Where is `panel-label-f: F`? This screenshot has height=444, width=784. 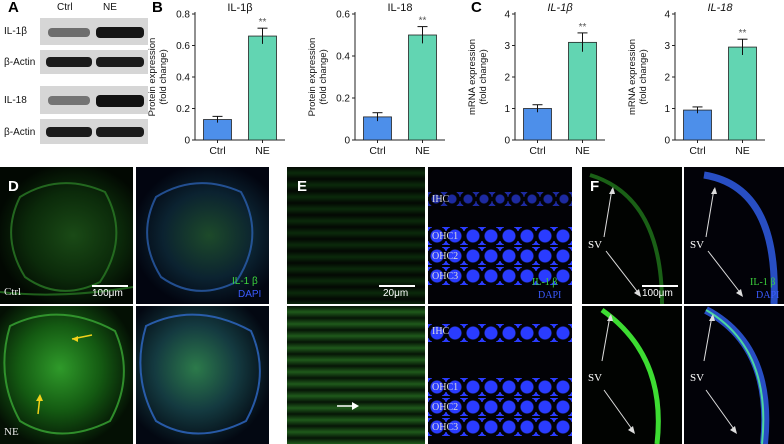
panel-label-f: F is located at coordinates (595, 186).